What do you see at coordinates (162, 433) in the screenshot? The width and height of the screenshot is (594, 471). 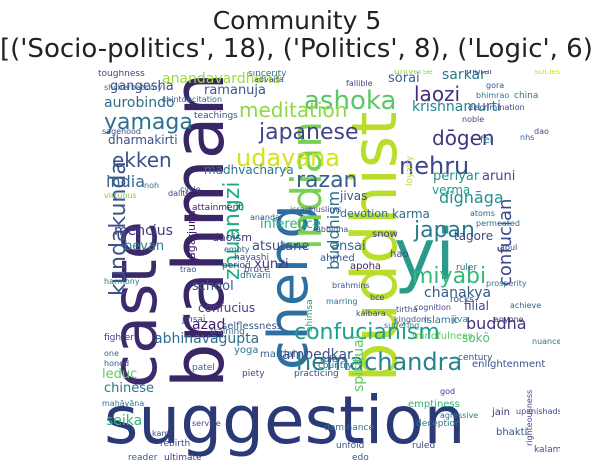 I see `word-kami: kami` at bounding box center [162, 433].